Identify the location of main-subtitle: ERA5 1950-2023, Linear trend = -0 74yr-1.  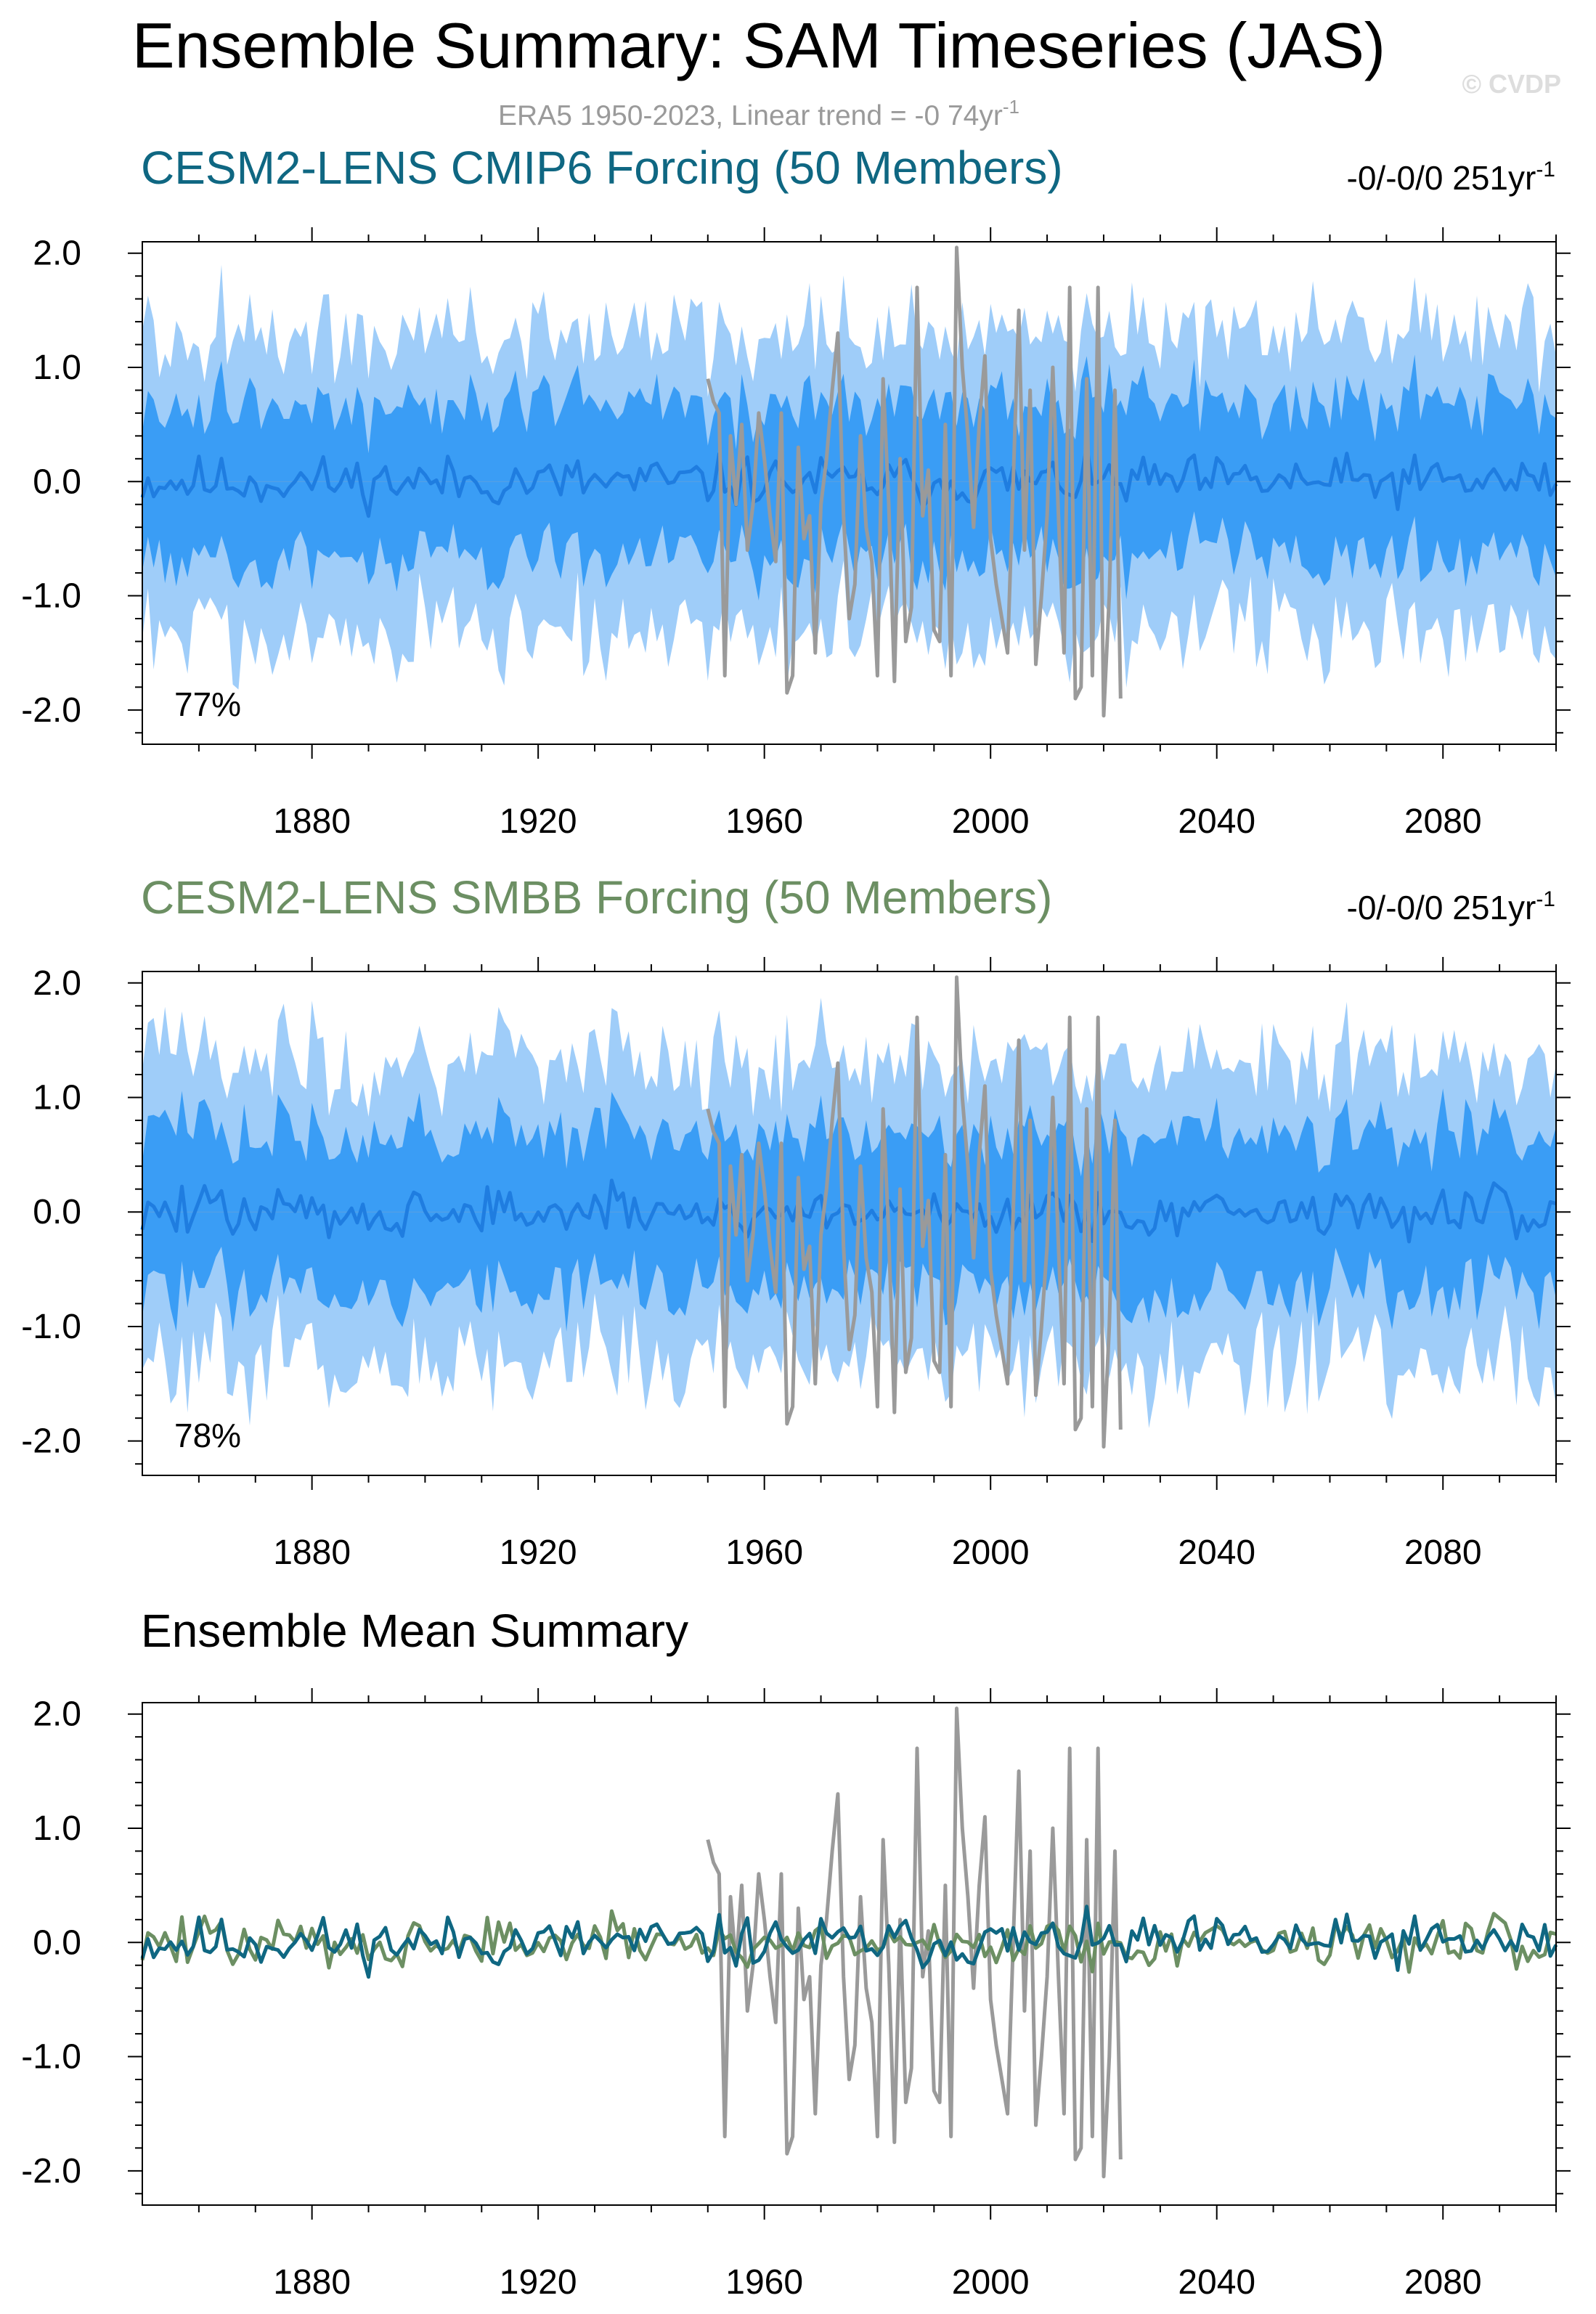
(758, 113).